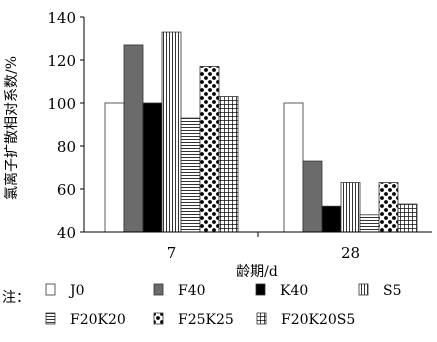 The width and height of the screenshot is (437, 342). What do you see at coordinates (261, 318) in the screenshot?
I see `legend-swatch-f20k20s5` at bounding box center [261, 318].